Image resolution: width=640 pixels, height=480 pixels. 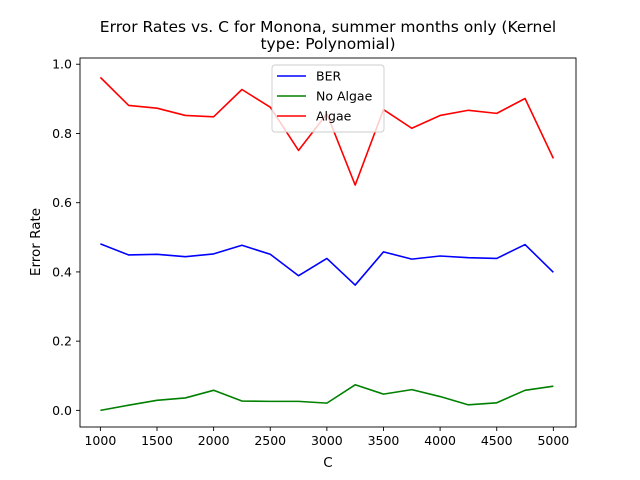 I want to click on y-tick-label: 0.0, so click(x=62, y=410).